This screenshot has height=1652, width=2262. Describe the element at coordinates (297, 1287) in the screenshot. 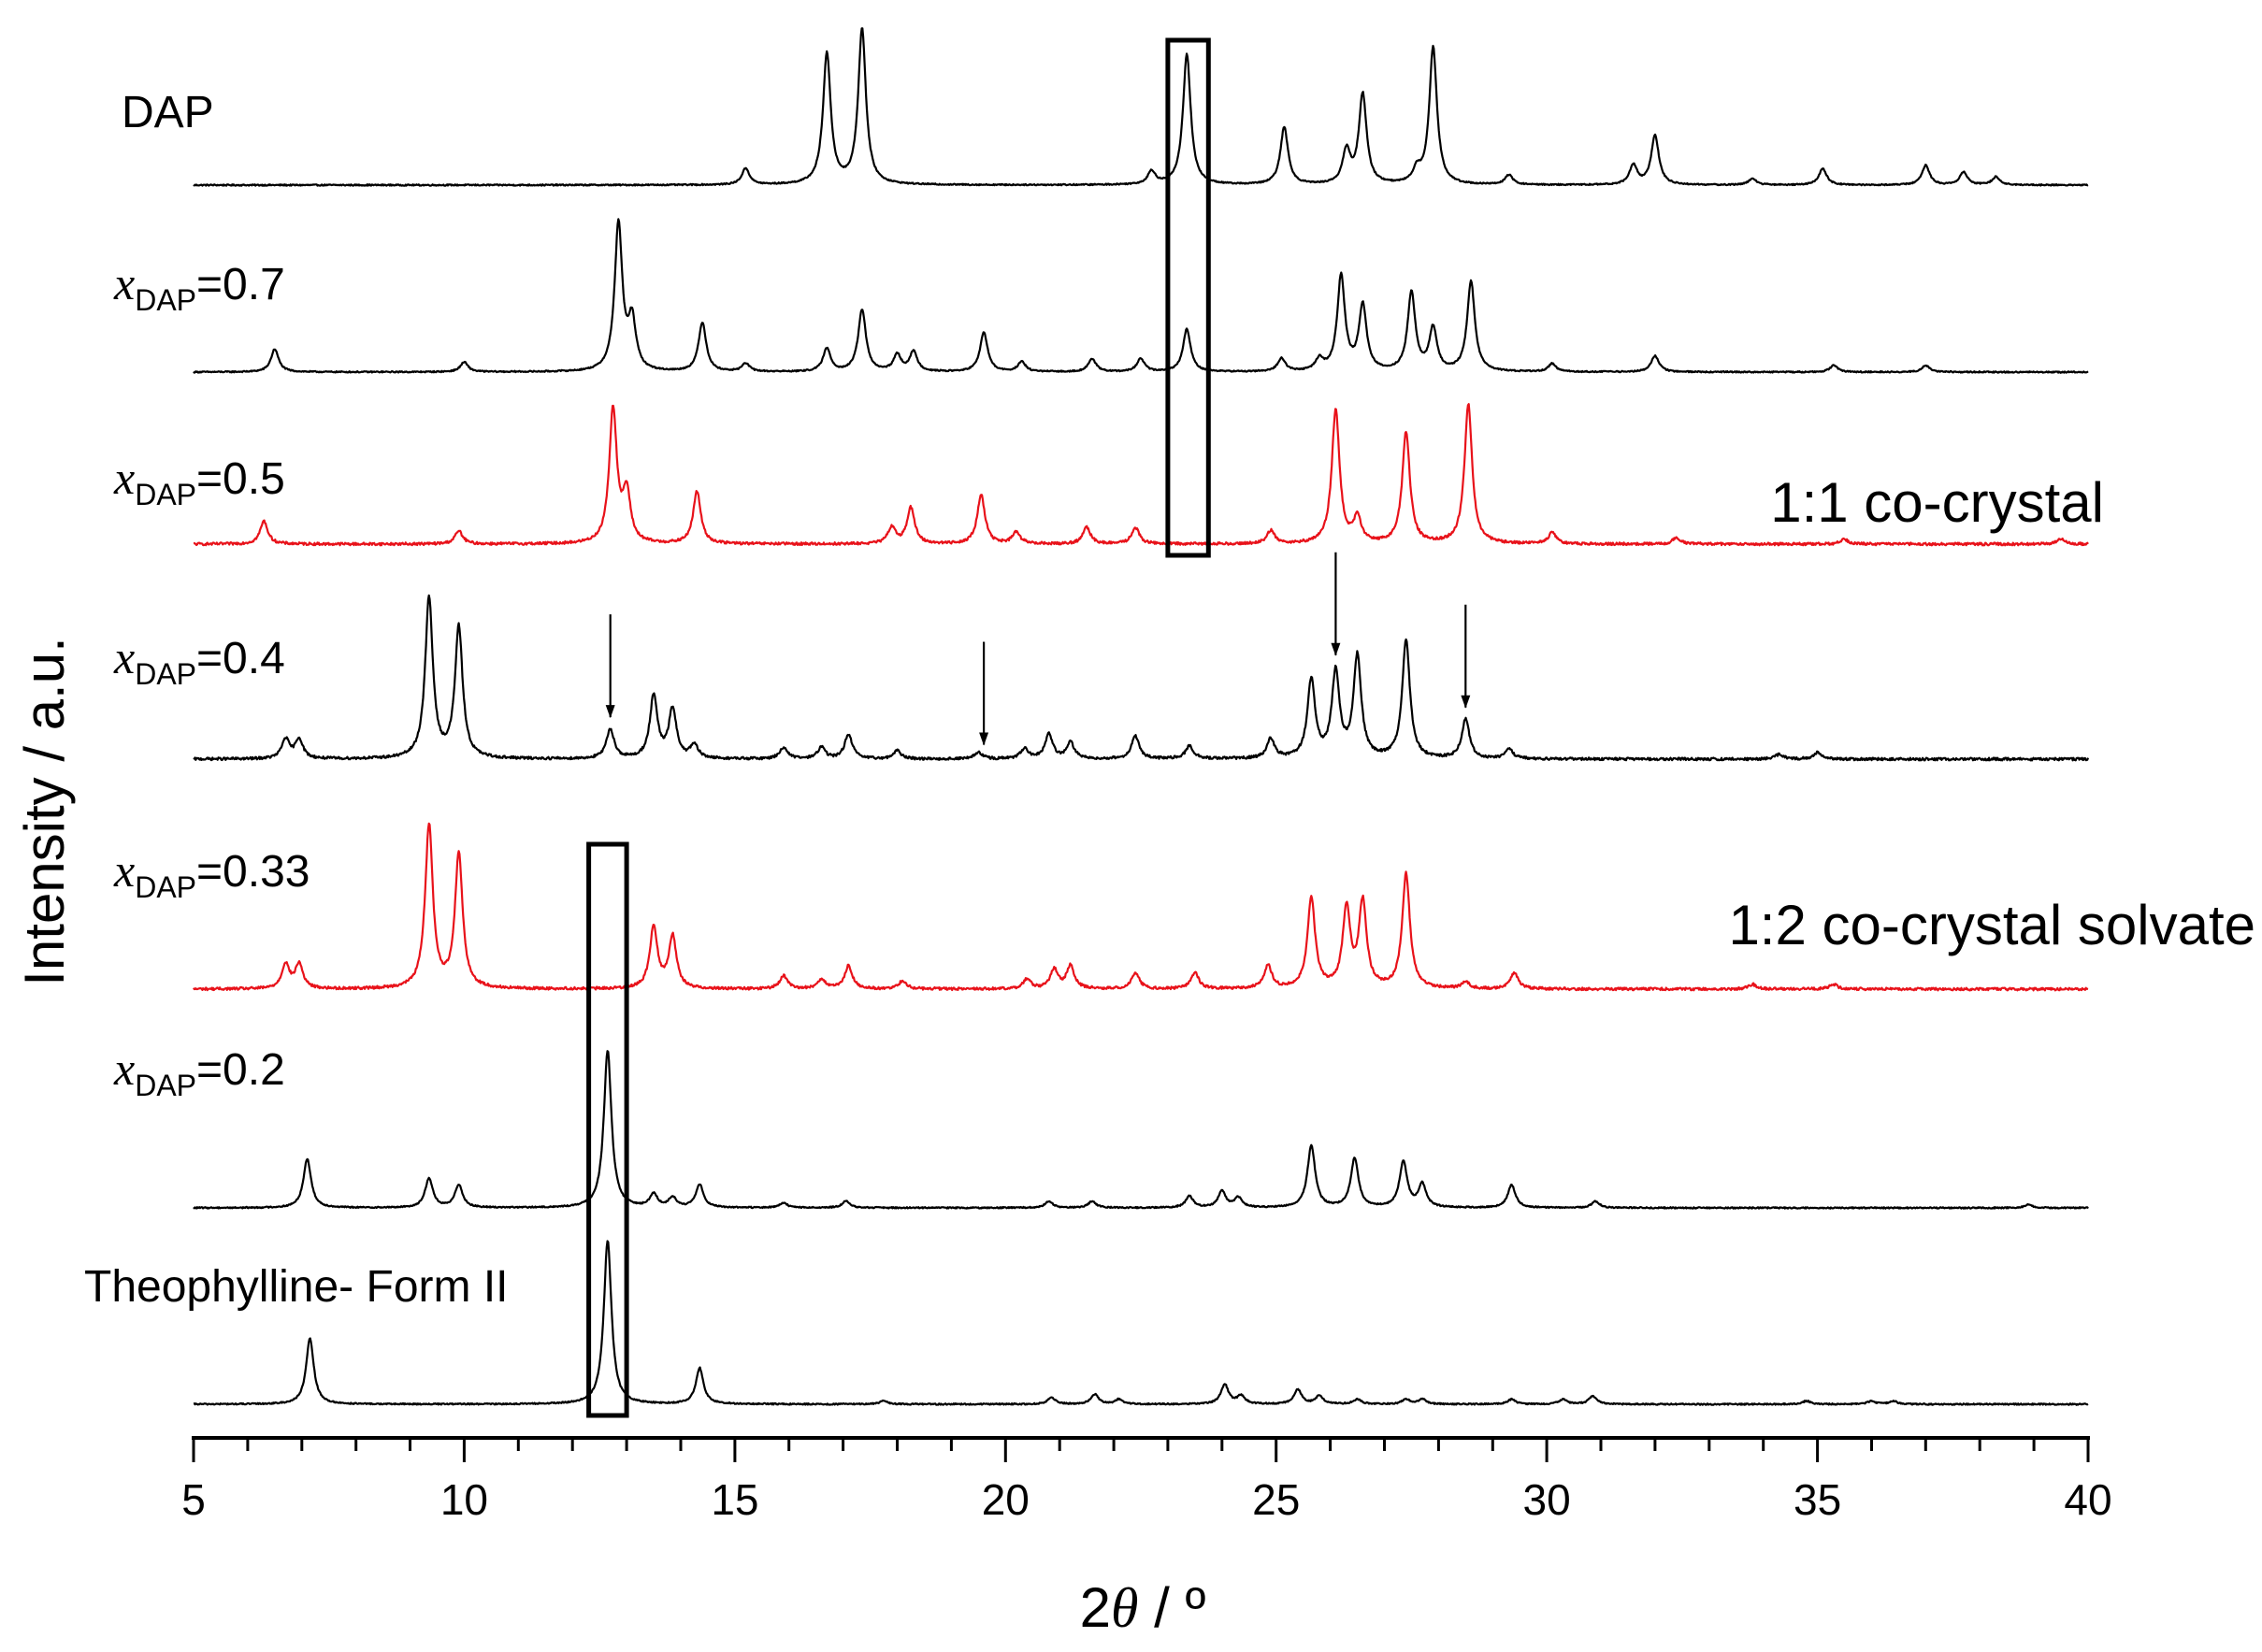

I see `series-label: Theophylline- Form II` at that location.